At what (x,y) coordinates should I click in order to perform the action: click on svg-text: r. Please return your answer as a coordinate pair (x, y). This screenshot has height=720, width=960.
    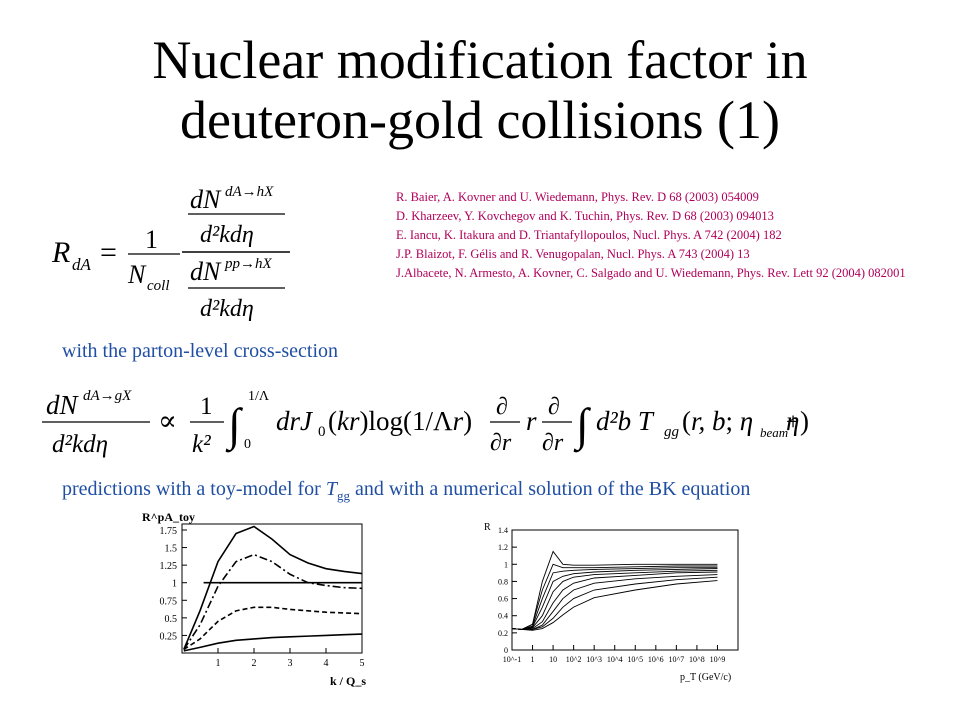
    Looking at the image, I should click on (531, 421).